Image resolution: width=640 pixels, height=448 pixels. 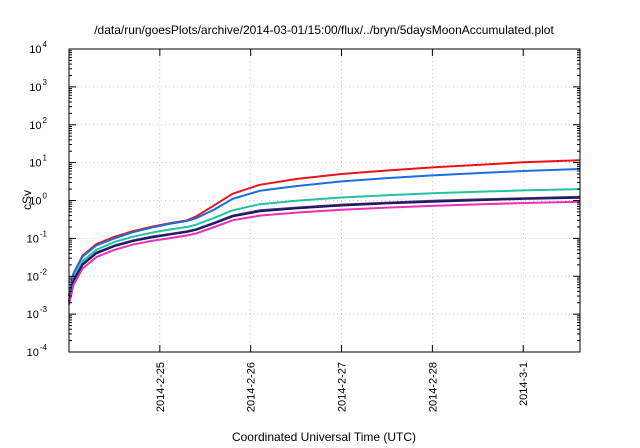 What do you see at coordinates (44, 347) in the screenshot?
I see `y-tick-exponent: -4` at bounding box center [44, 347].